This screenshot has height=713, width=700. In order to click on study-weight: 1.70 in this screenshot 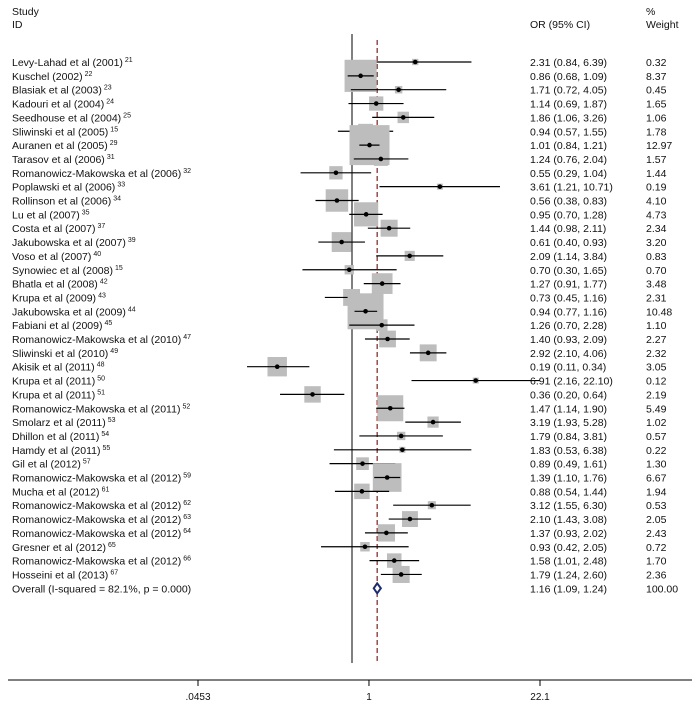, I will do `click(656, 562)`.